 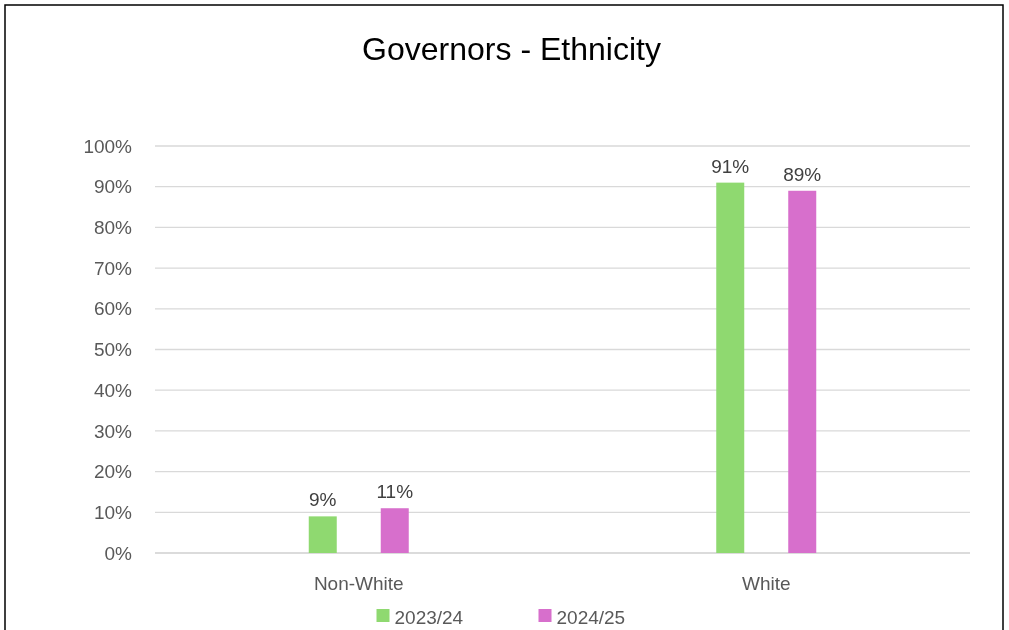 I want to click on data-label: 89%, so click(x=802, y=174).